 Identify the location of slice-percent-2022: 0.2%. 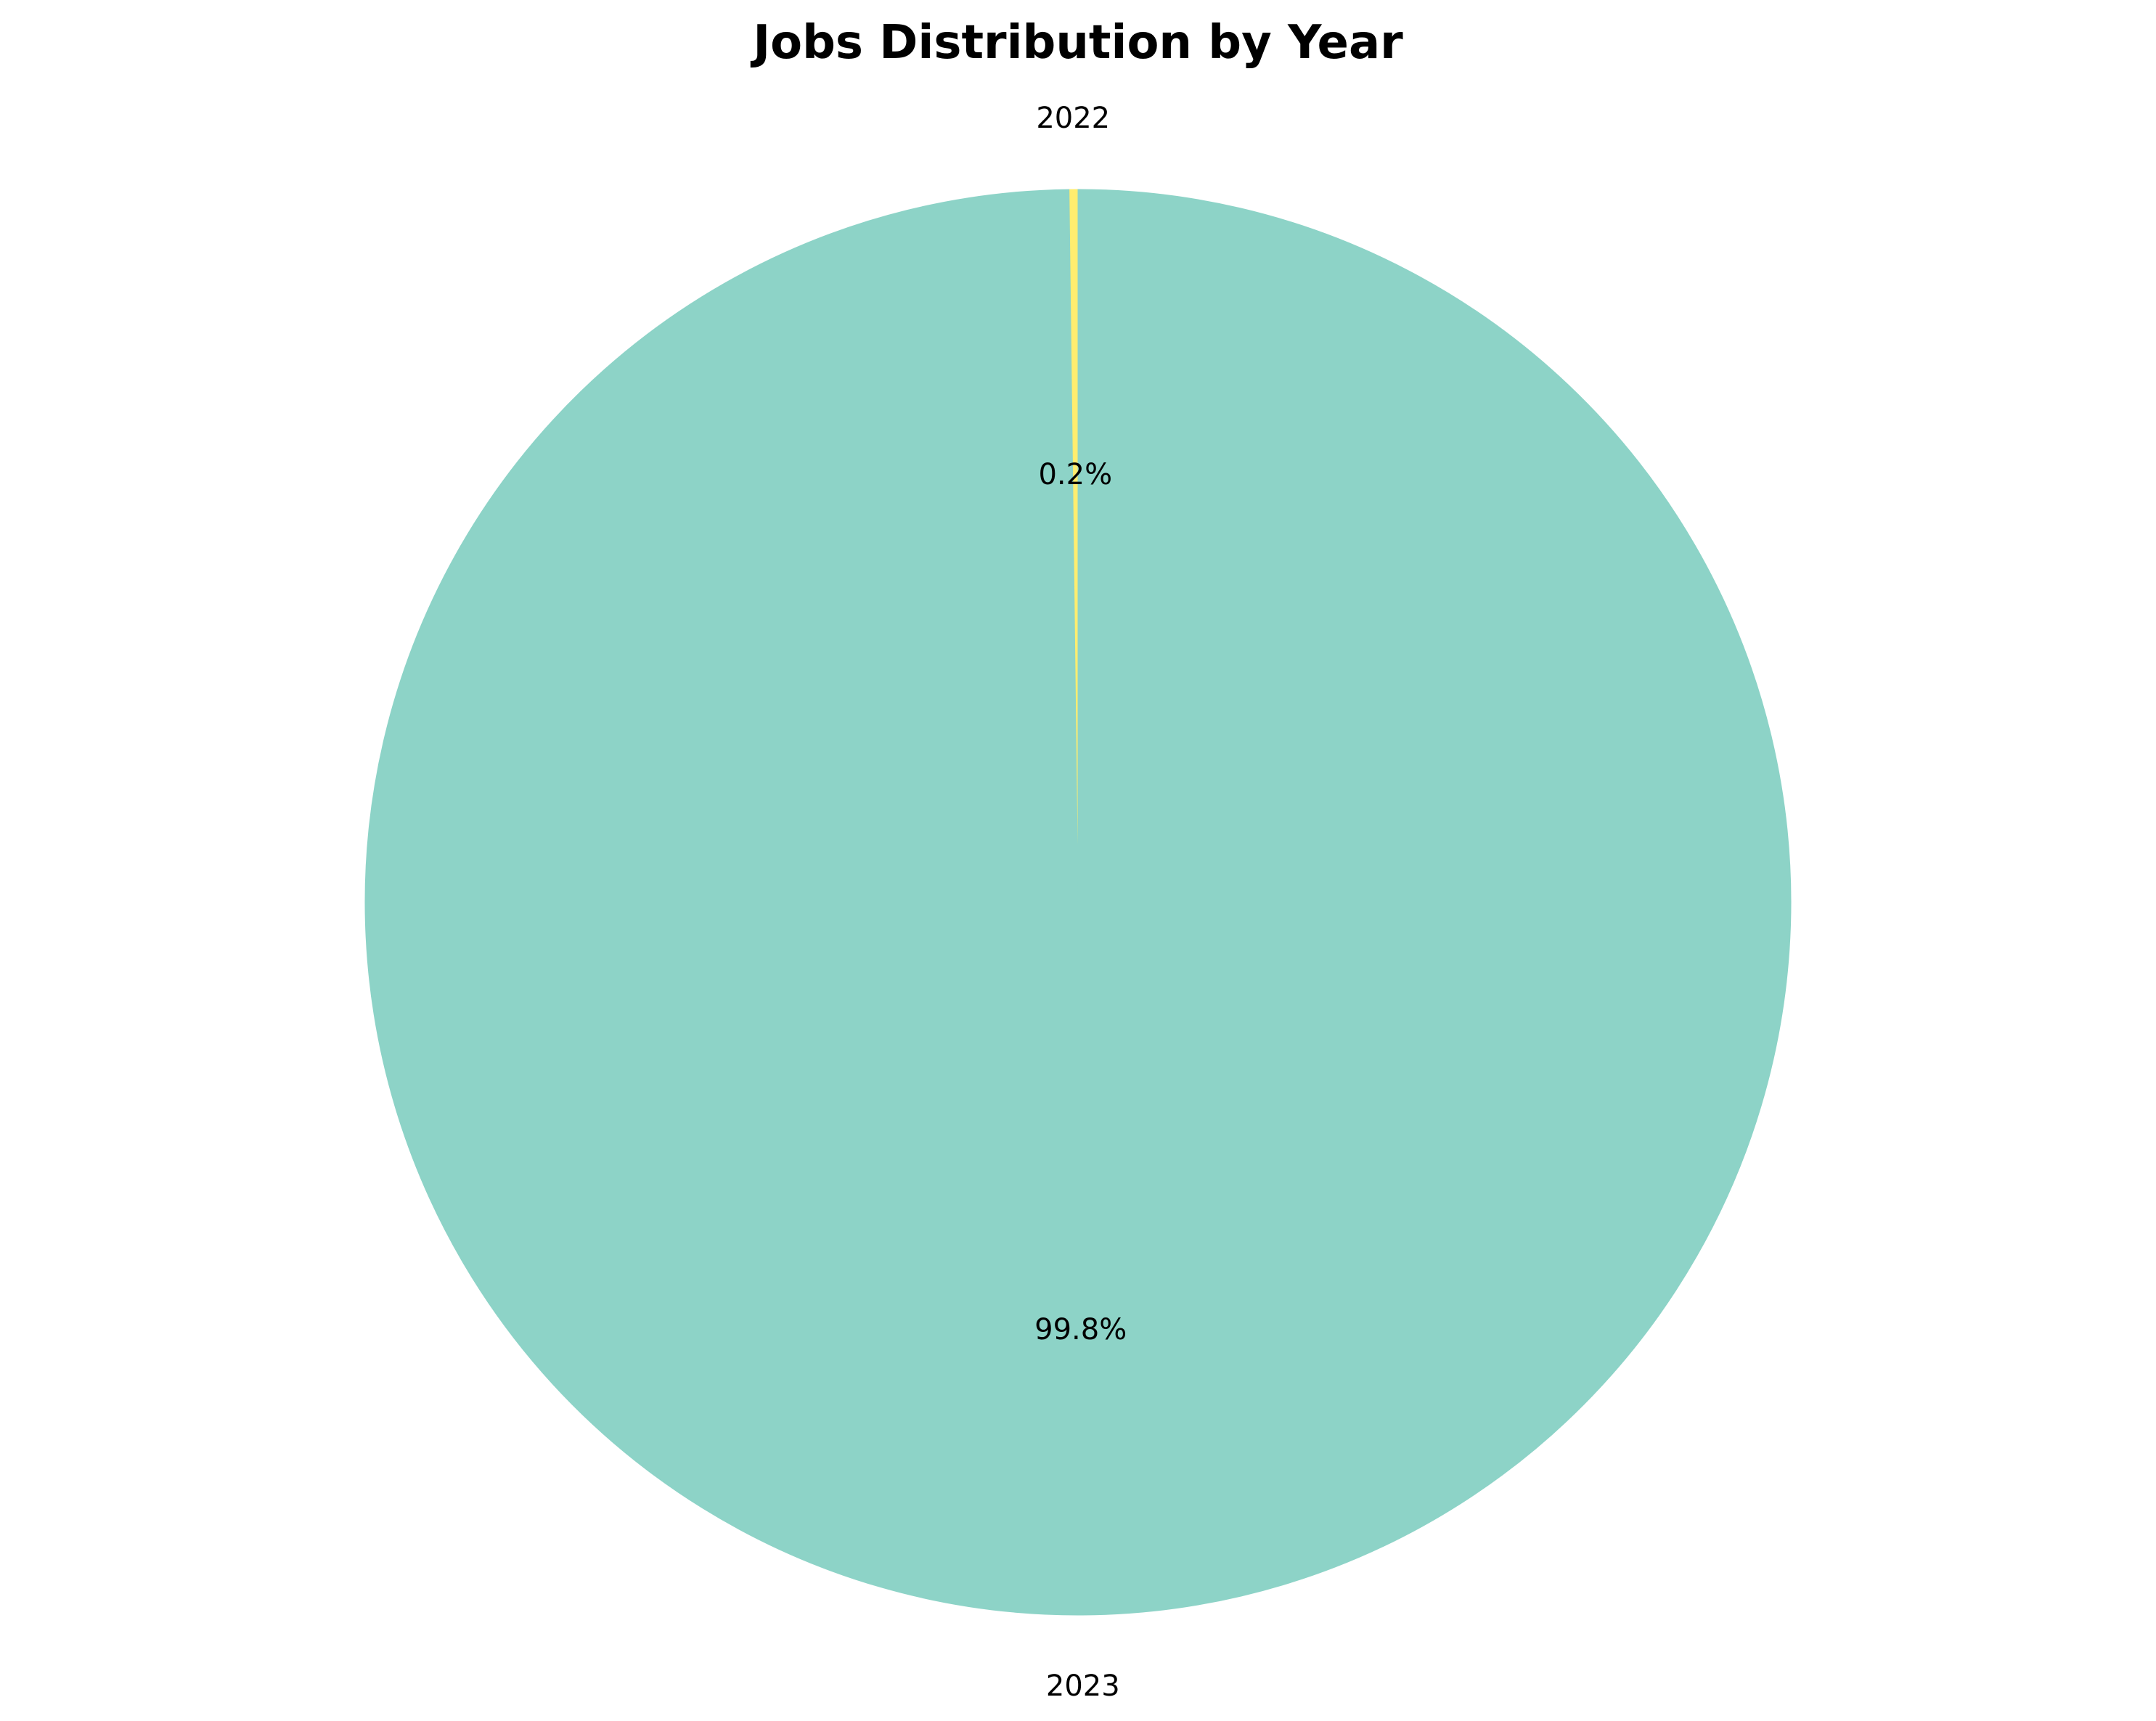
(1075, 475).